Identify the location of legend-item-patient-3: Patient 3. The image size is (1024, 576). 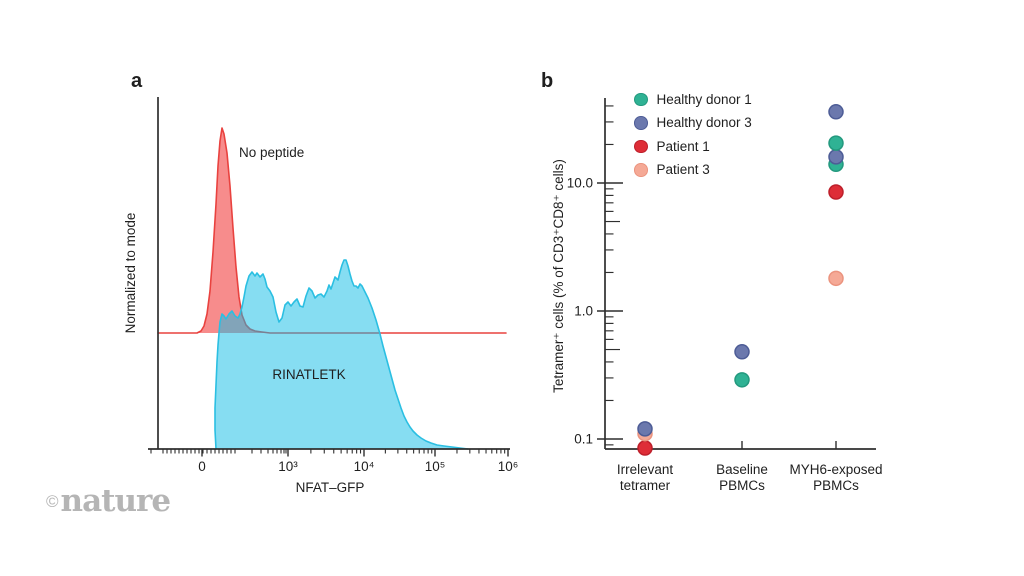
(693, 169).